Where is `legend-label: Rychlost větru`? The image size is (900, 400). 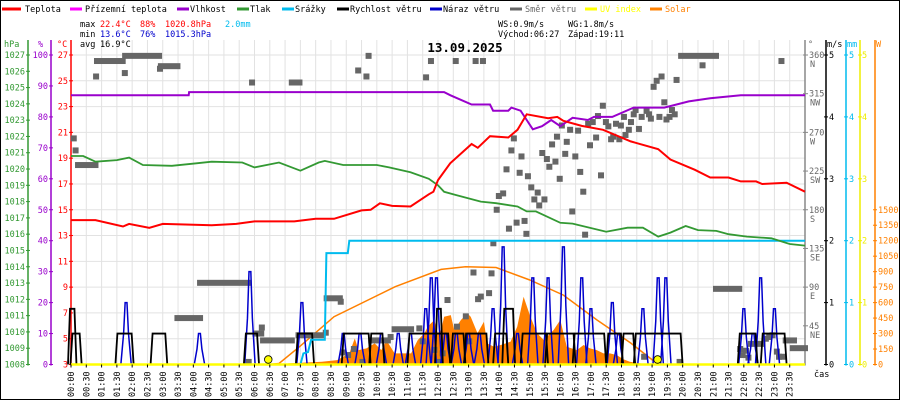
legend-label: Rychlost větru is located at coordinates (386, 10).